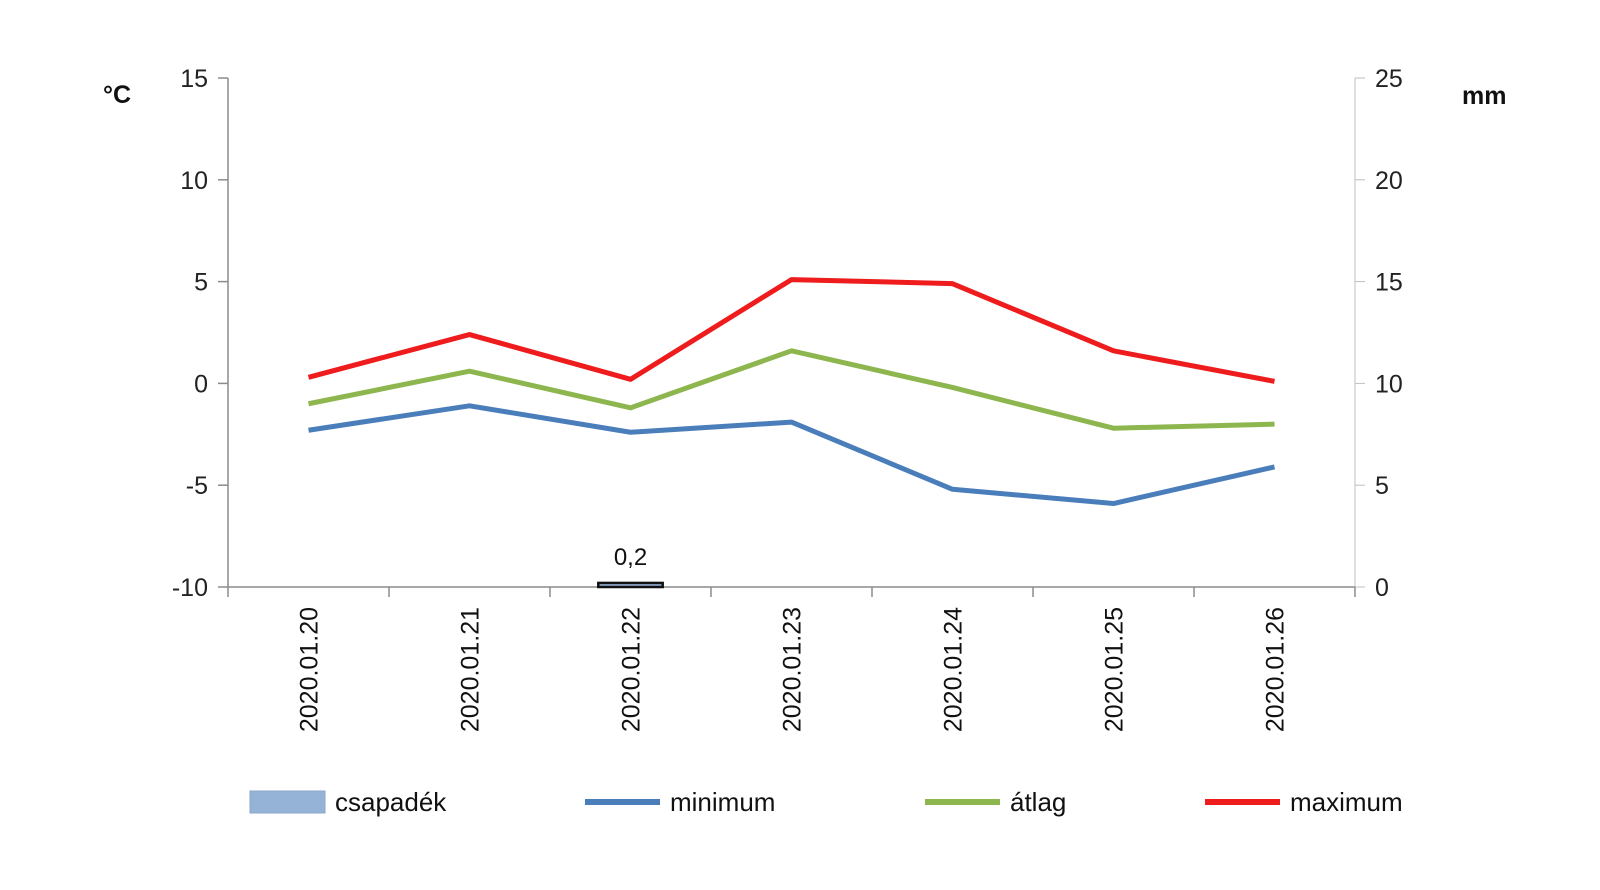 The width and height of the screenshot is (1600, 890). What do you see at coordinates (1382, 588) in the screenshot?
I see `right-tick-label: 0` at bounding box center [1382, 588].